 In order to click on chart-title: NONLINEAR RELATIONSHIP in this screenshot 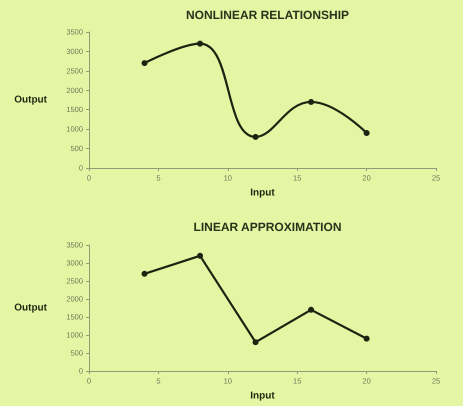, I will do `click(268, 15)`.